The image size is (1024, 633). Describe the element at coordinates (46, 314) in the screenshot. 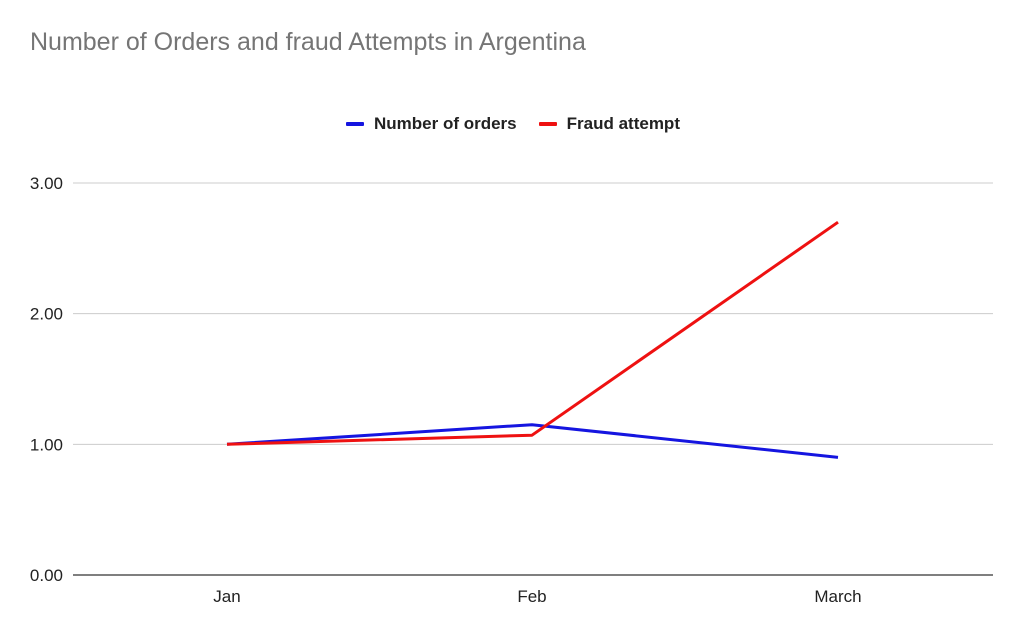

I see `y-tick-label: 2.00` at that location.